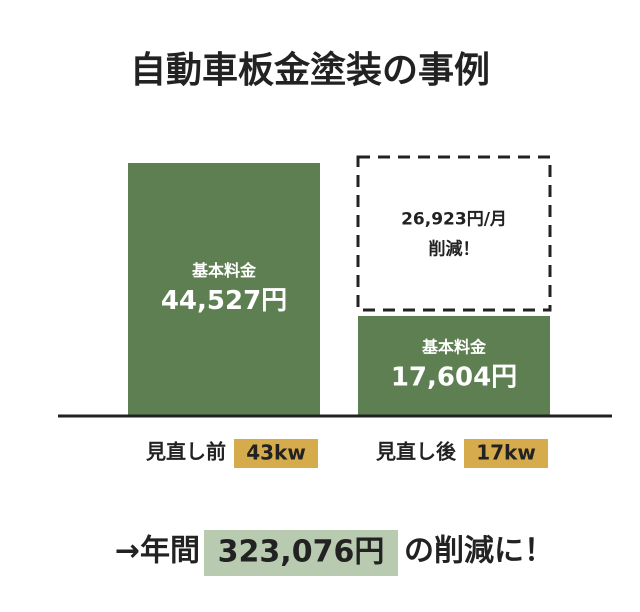 The width and height of the screenshot is (640, 612). What do you see at coordinates (186, 452) in the screenshot?
I see `category-label: 見直し前` at bounding box center [186, 452].